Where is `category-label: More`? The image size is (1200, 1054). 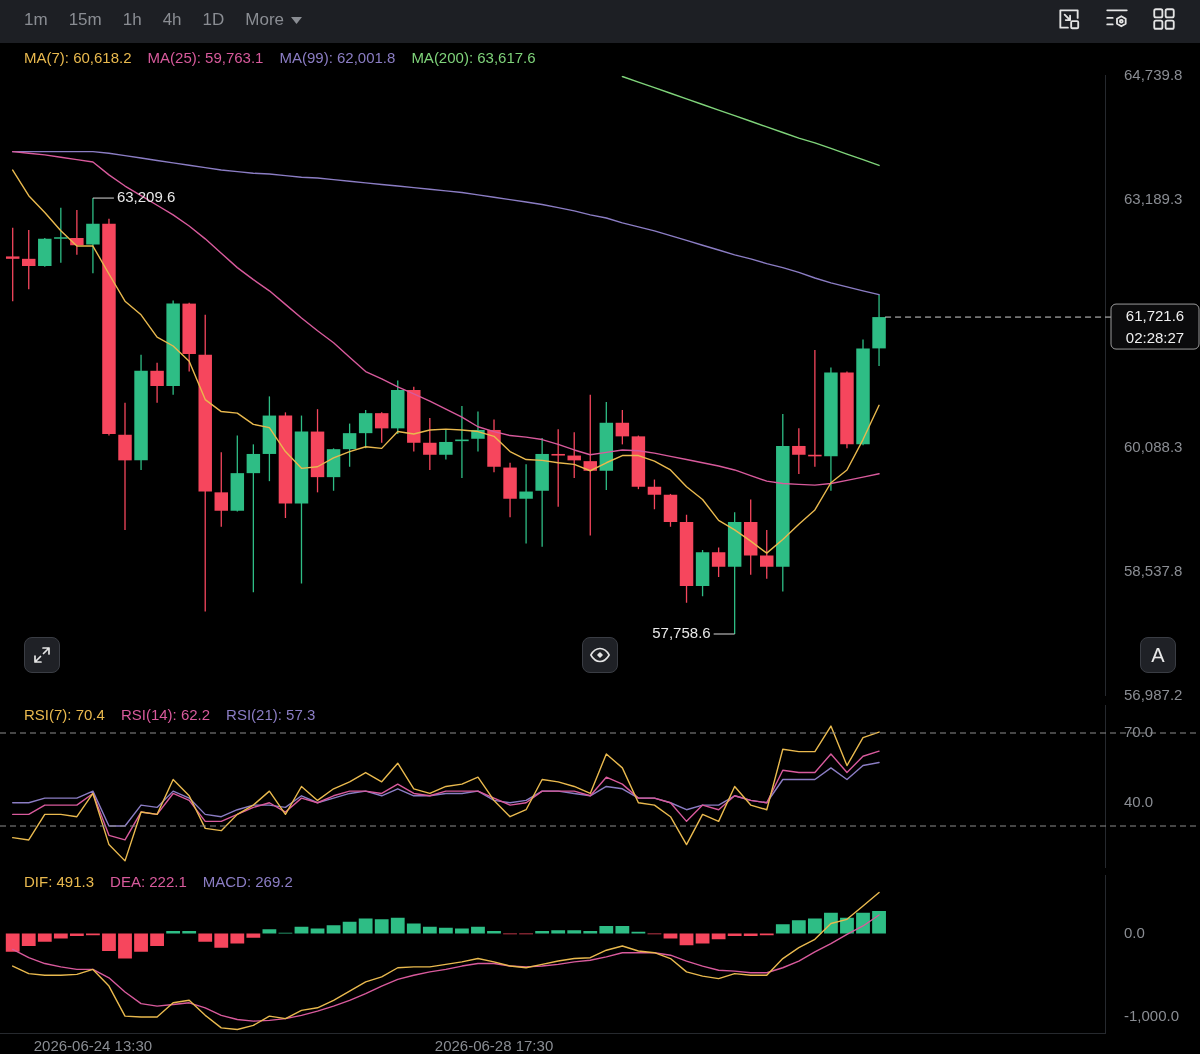
category-label: More is located at coordinates (265, 20).